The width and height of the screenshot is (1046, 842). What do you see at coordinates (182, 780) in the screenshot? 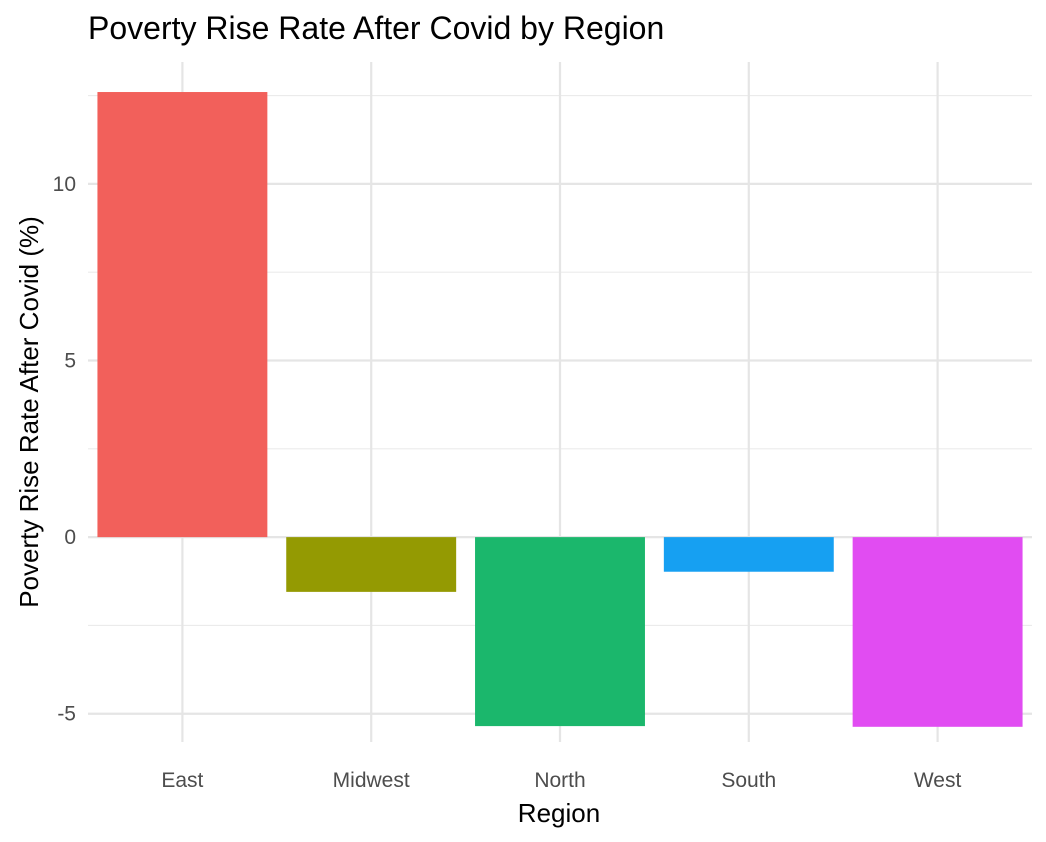
I see `x-tick-label: East` at bounding box center [182, 780].